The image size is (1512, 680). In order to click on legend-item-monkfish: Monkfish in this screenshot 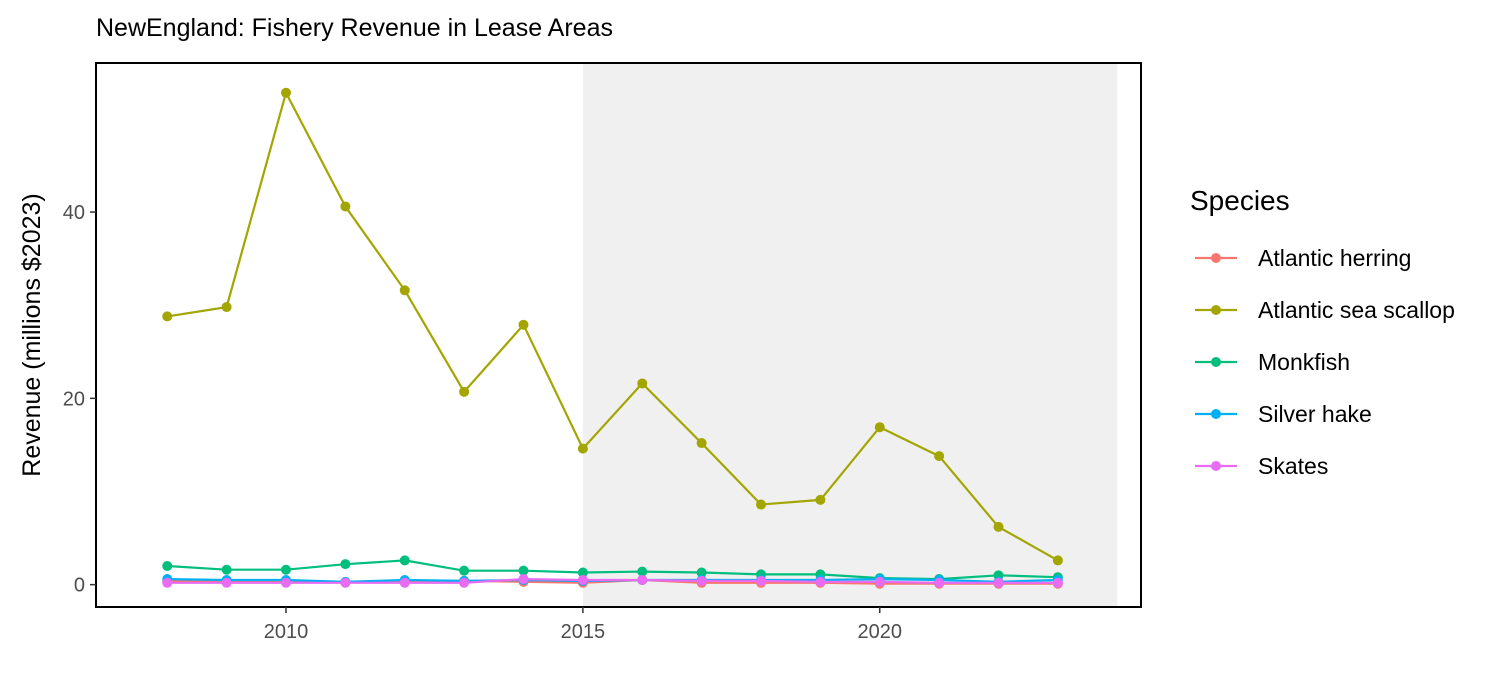, I will do `click(1272, 362)`.